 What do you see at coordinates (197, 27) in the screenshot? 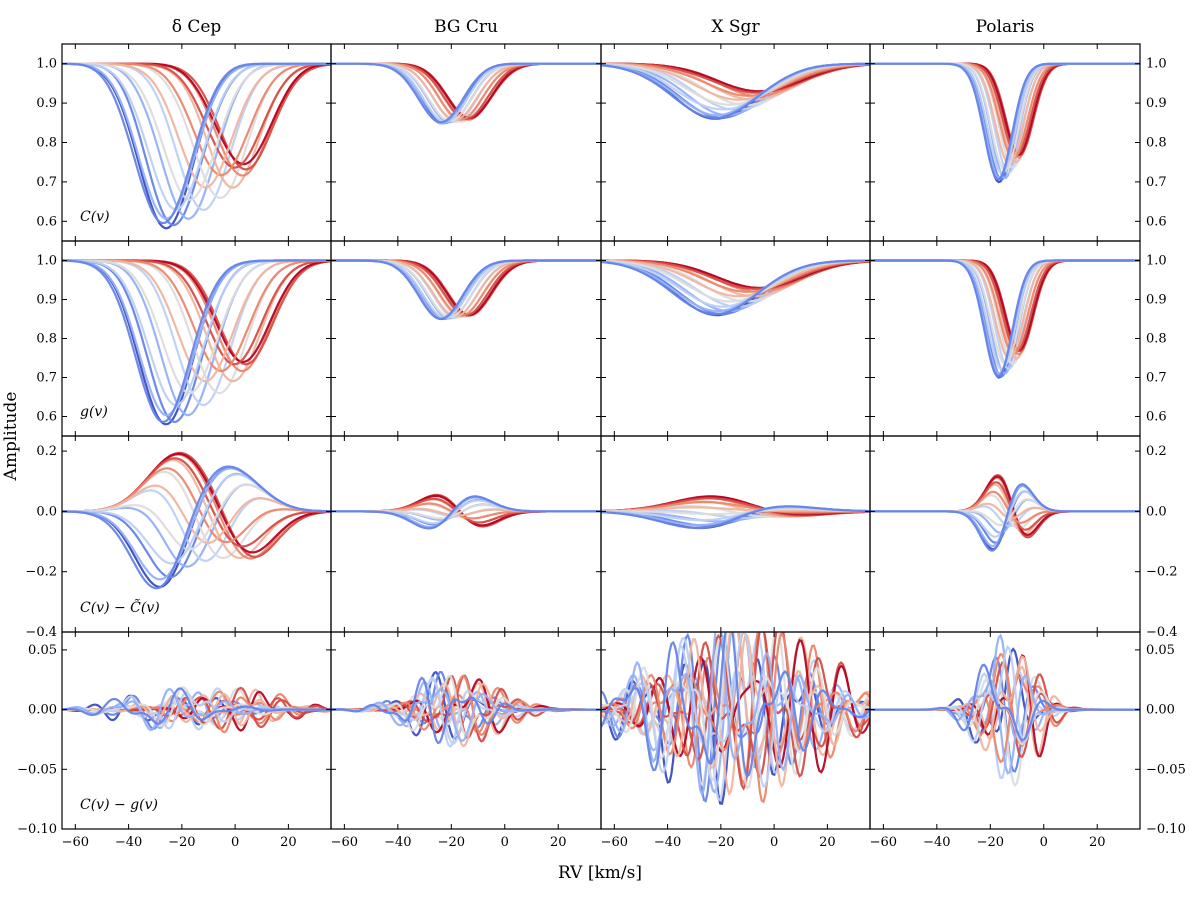
I see `column-title: δ Cep` at bounding box center [197, 27].